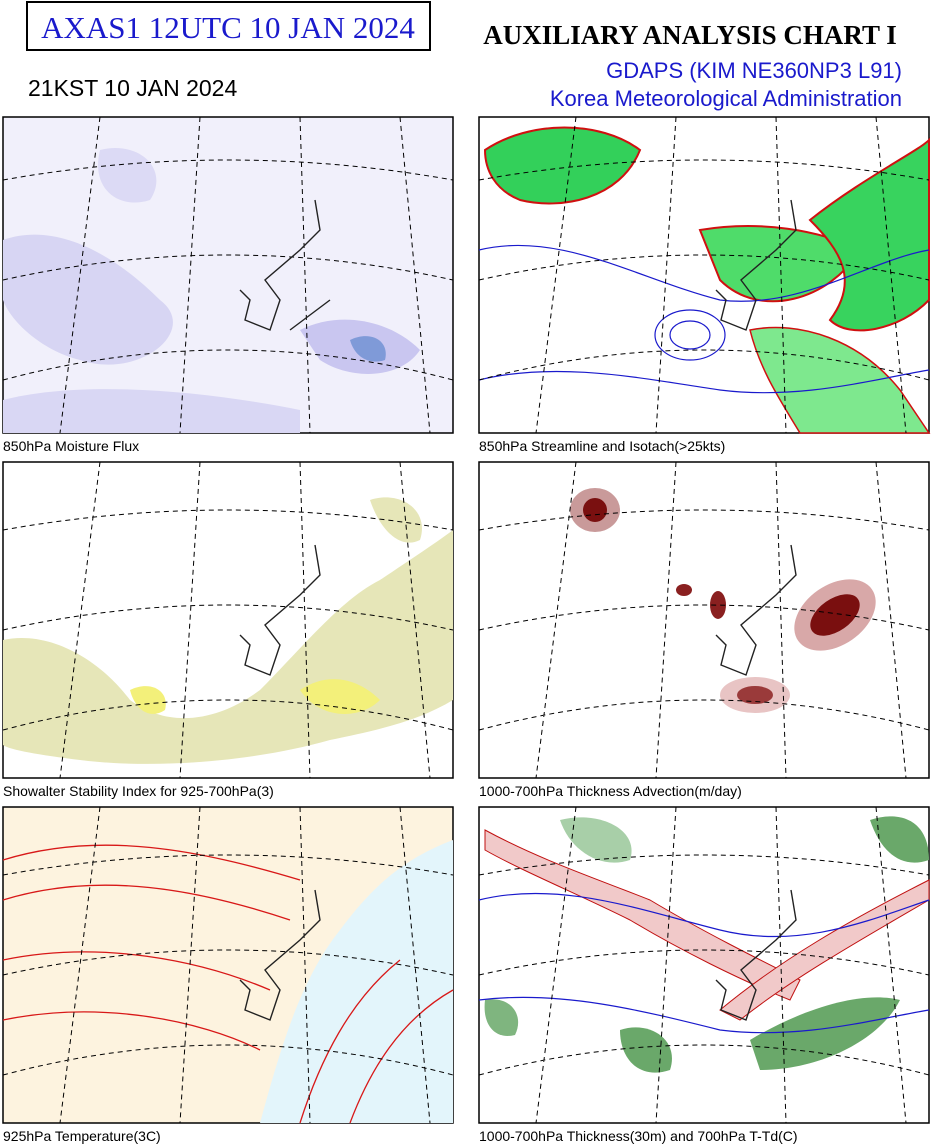  What do you see at coordinates (132, 88) in the screenshot?
I see `local-time: 21KST 10 JAN 2024` at bounding box center [132, 88].